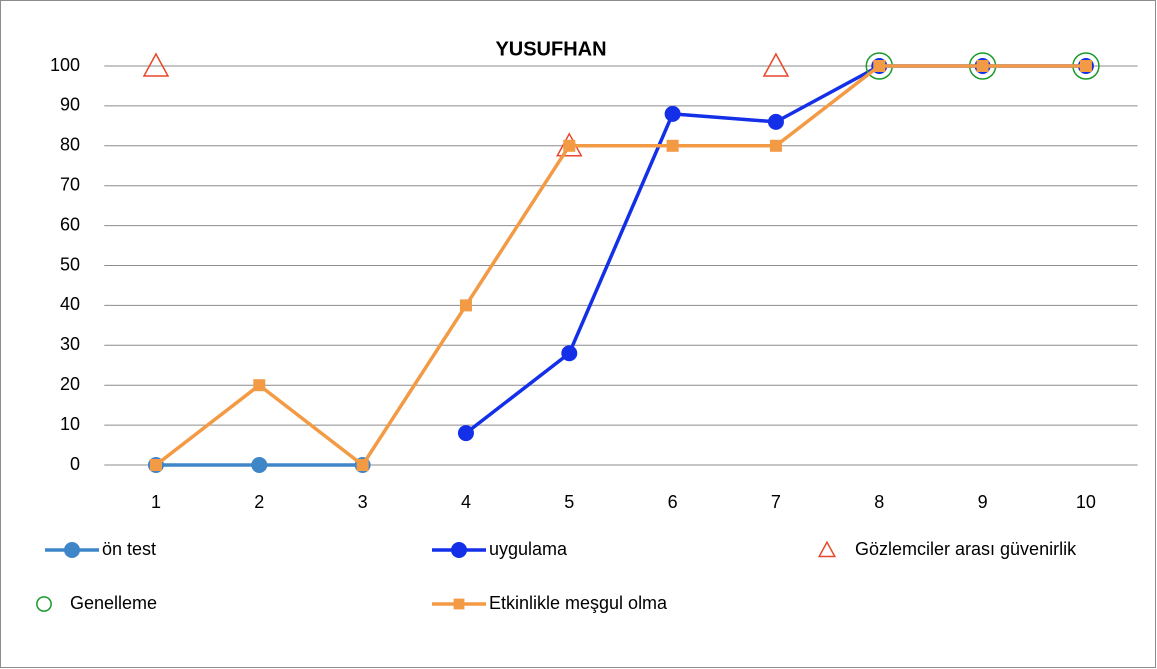 This screenshot has height=669, width=1157. I want to click on y-tick-label: 80, so click(70, 145).